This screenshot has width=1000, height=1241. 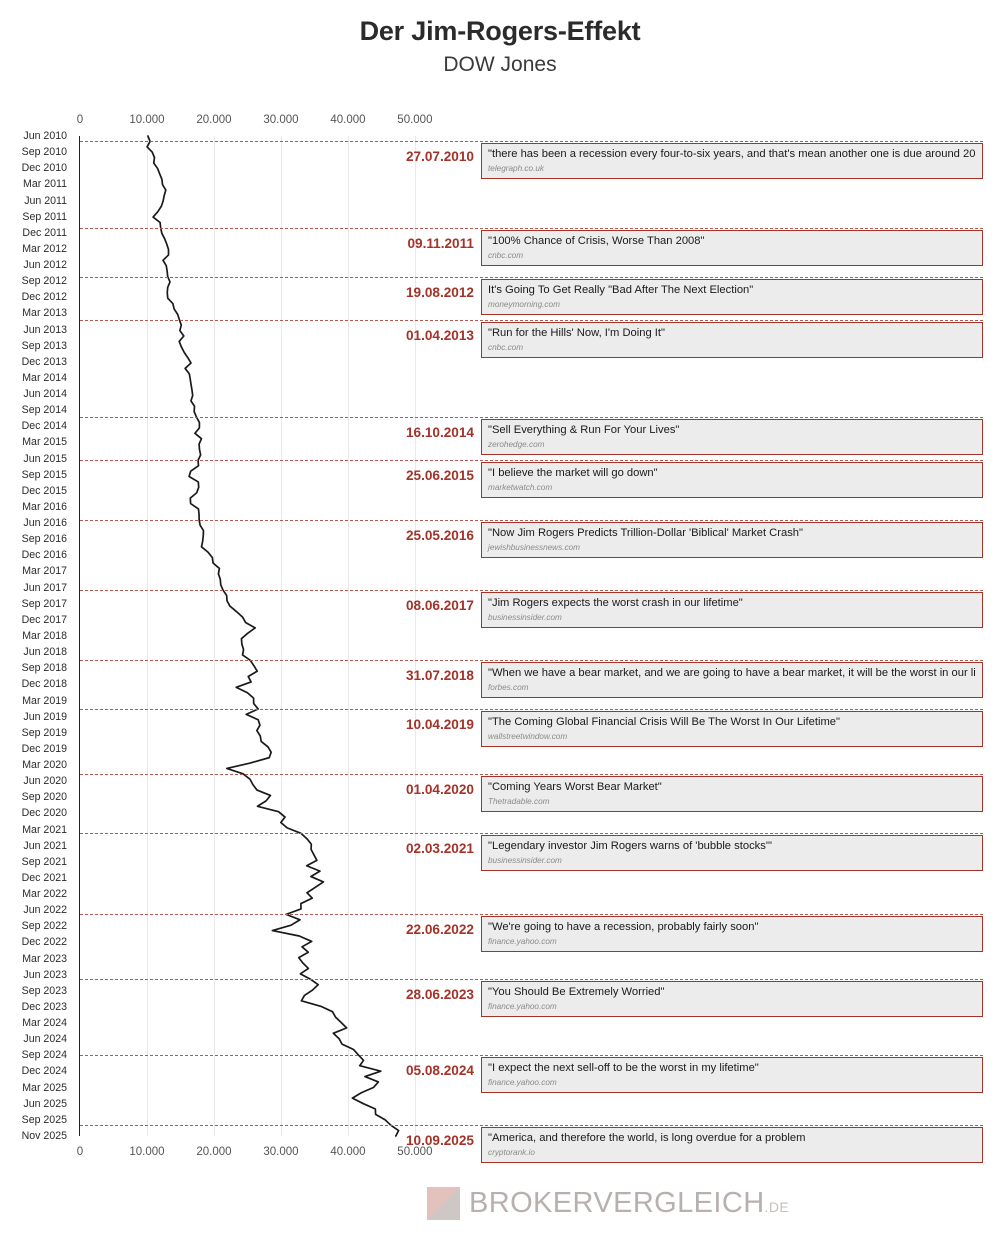 What do you see at coordinates (45, 587) in the screenshot?
I see `y-axis-date-label: Jun 2017` at bounding box center [45, 587].